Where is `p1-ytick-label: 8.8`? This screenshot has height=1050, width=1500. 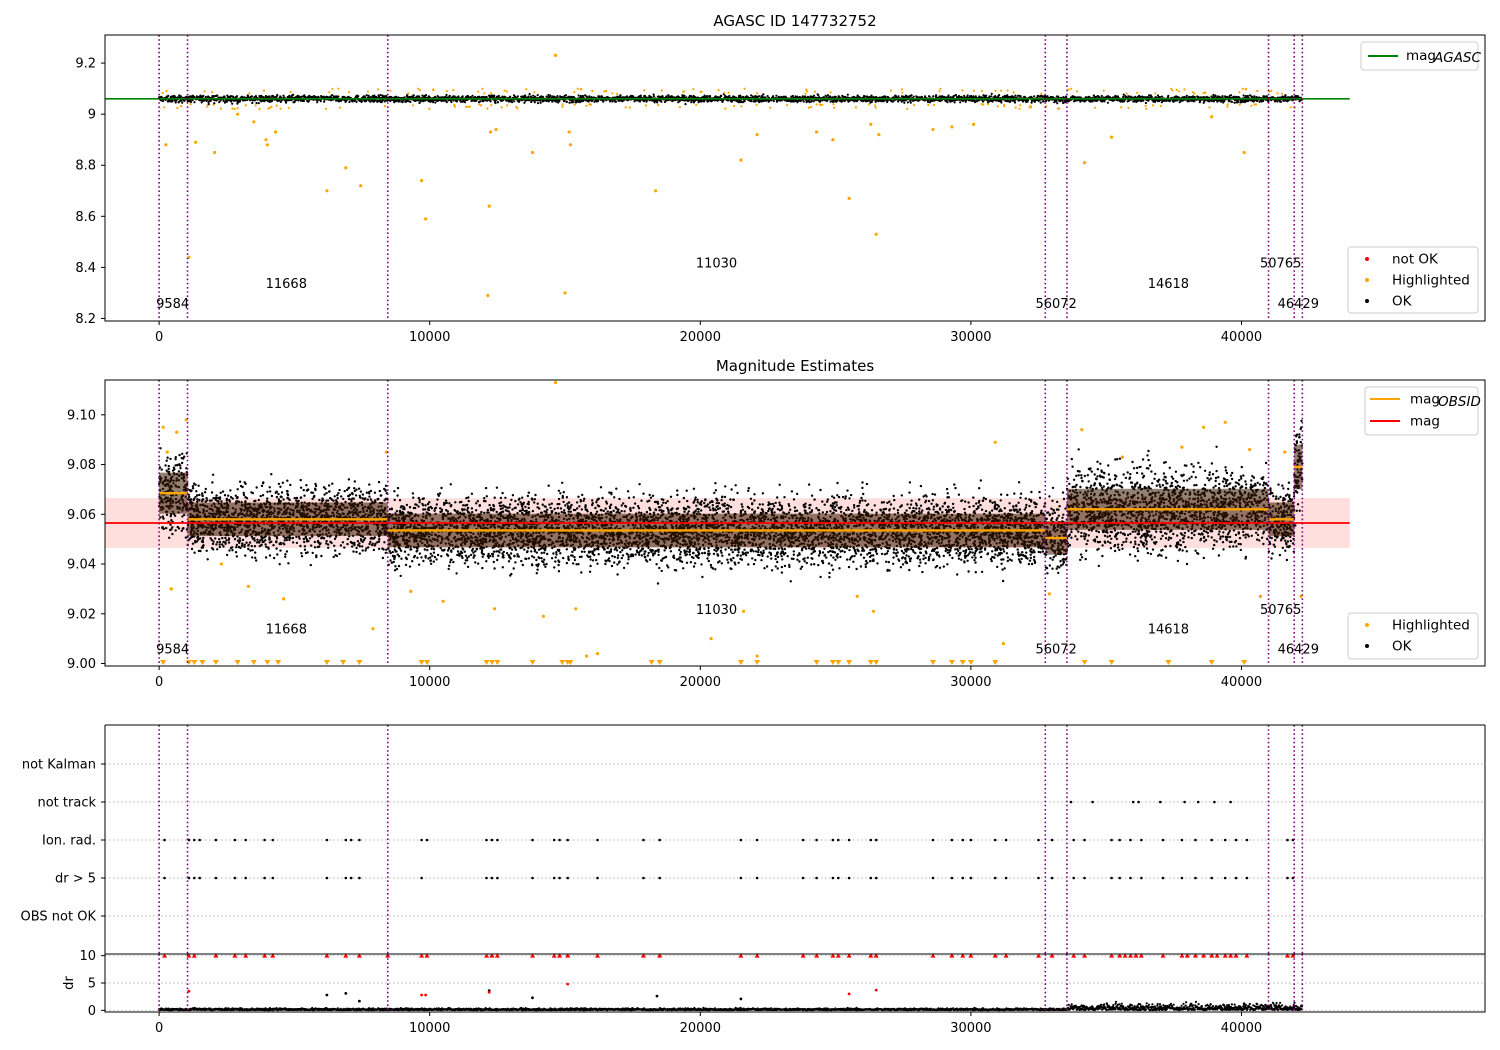
p1-ytick-label: 8.8 is located at coordinates (85, 166).